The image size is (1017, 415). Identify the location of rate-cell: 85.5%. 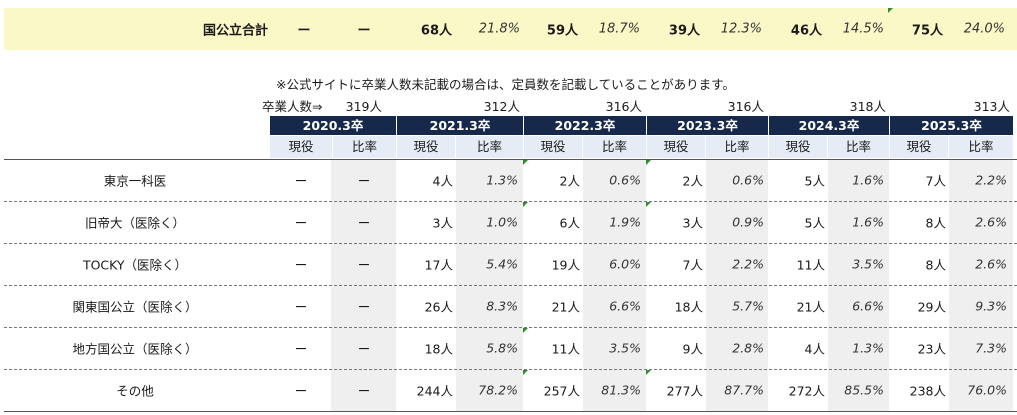
(864, 390).